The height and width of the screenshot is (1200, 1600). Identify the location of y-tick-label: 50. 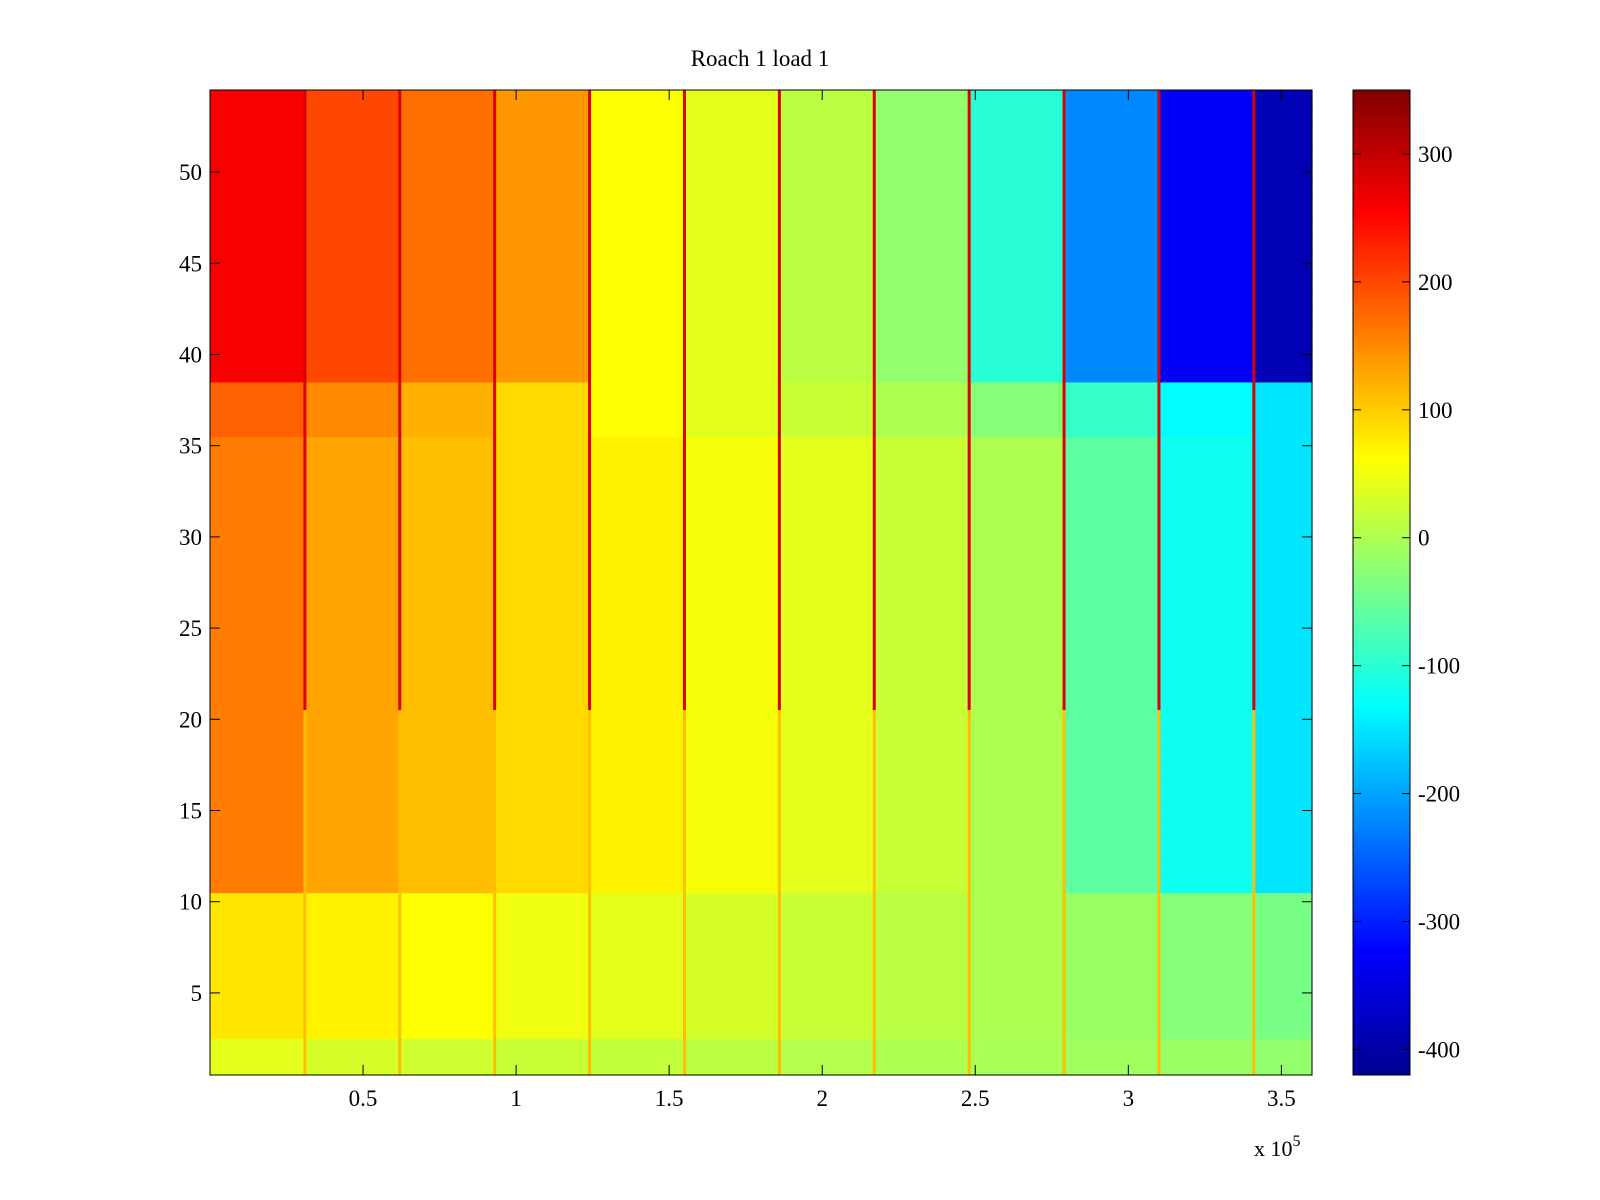
(190, 172).